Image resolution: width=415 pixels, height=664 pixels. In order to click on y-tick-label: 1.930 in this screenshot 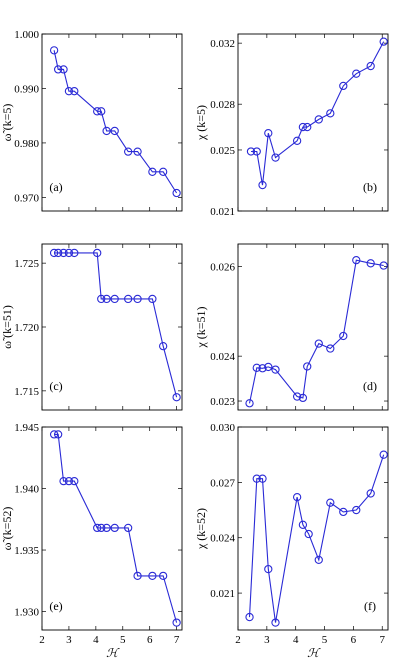, I will do `click(26, 613)`.